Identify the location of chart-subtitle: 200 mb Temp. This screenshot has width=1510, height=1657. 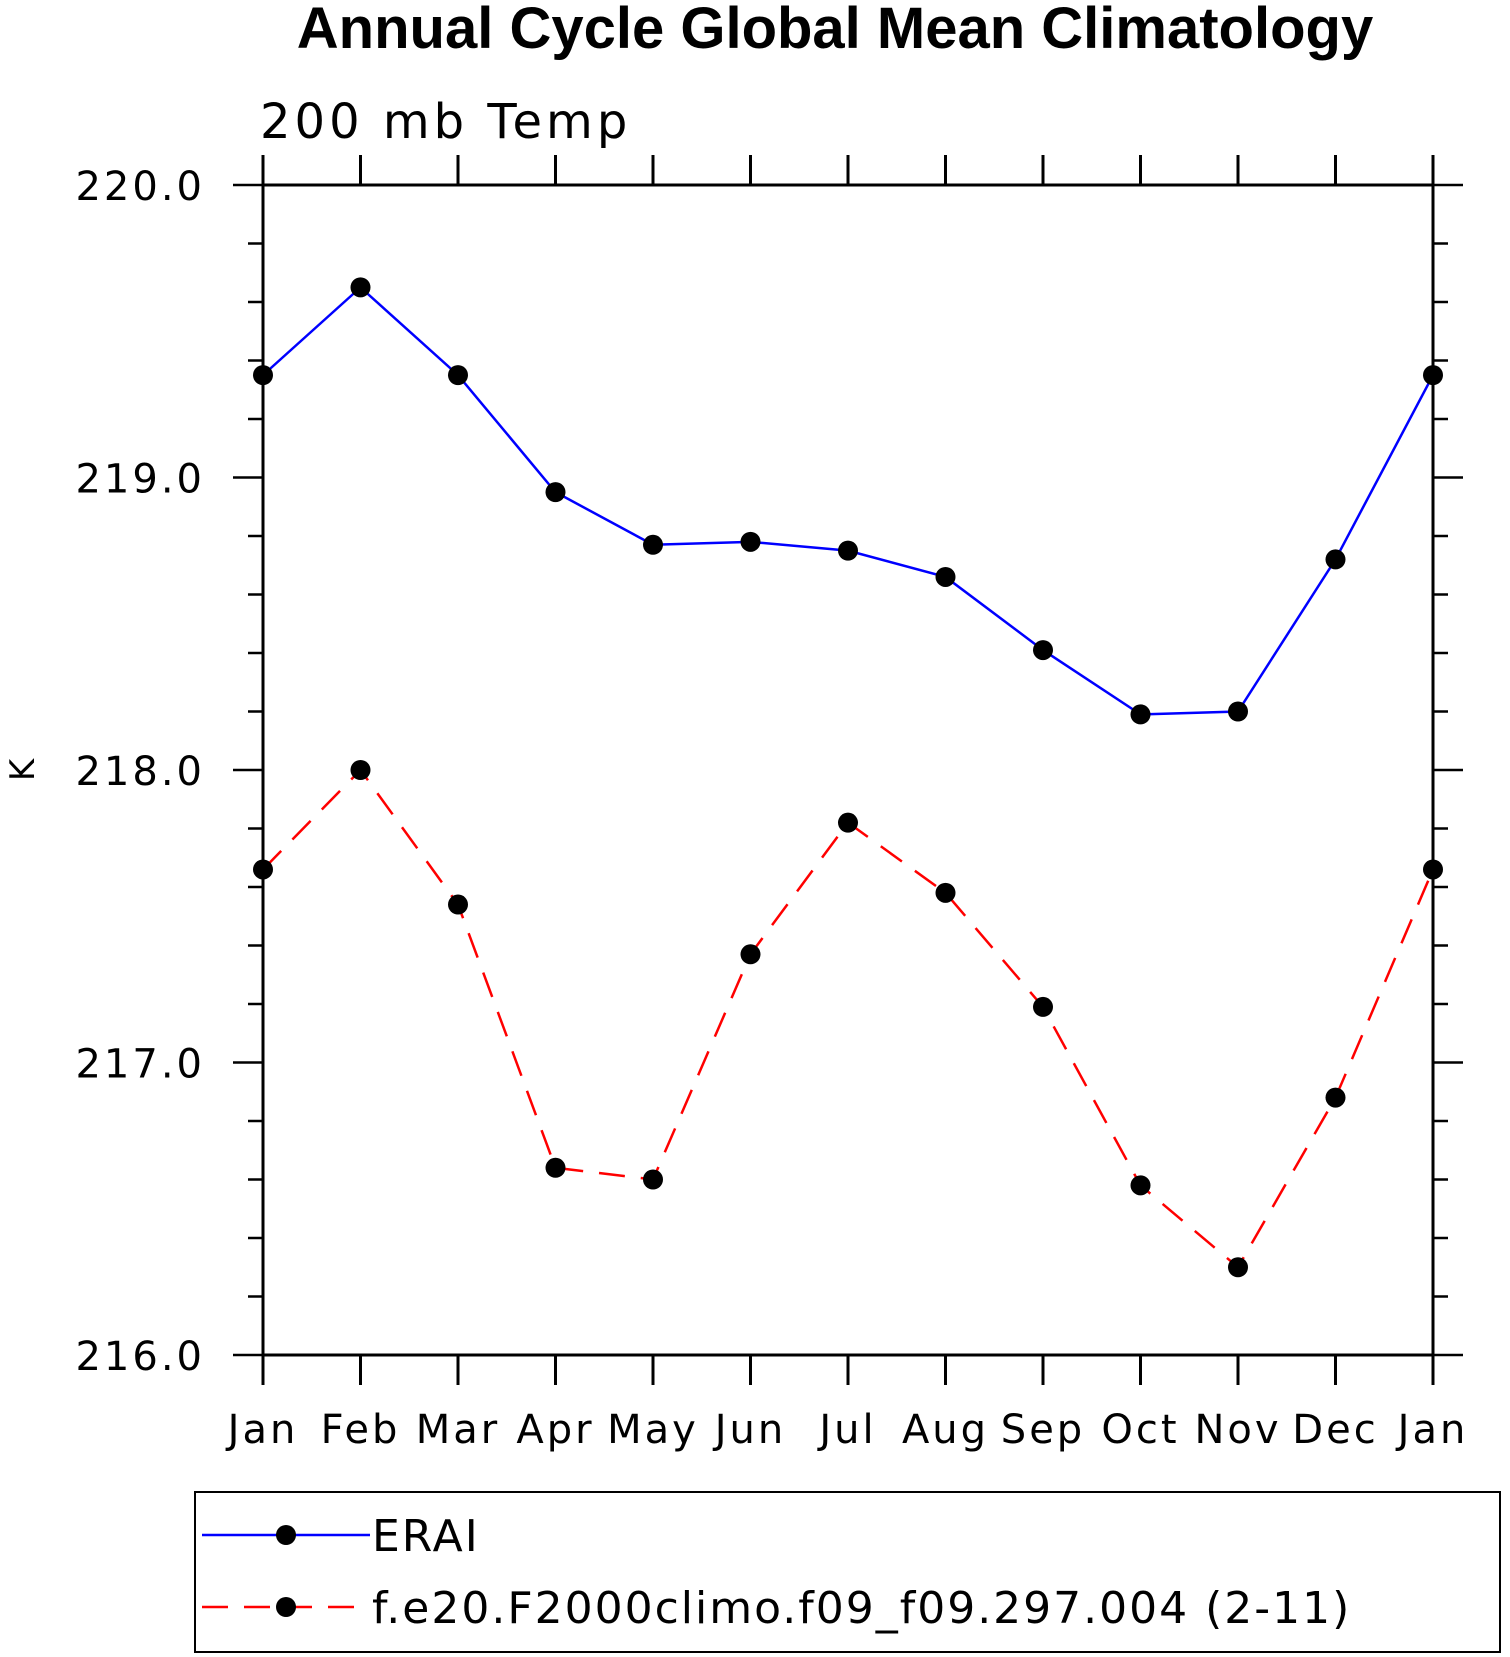
(445, 122).